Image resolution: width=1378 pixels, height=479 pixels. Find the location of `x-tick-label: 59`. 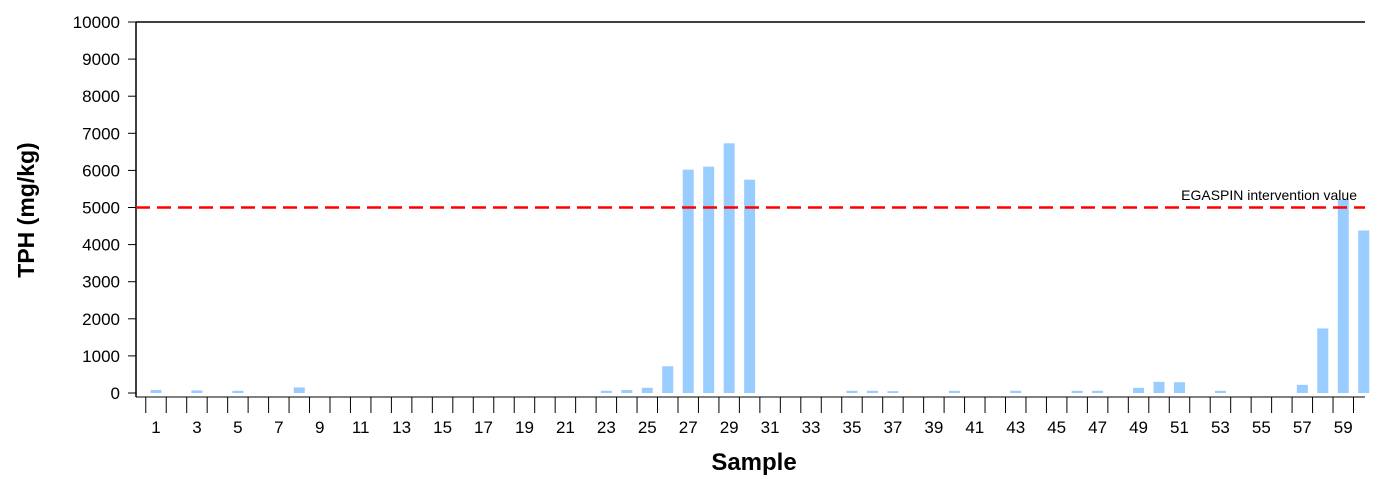

x-tick-label: 59 is located at coordinates (1343, 427).